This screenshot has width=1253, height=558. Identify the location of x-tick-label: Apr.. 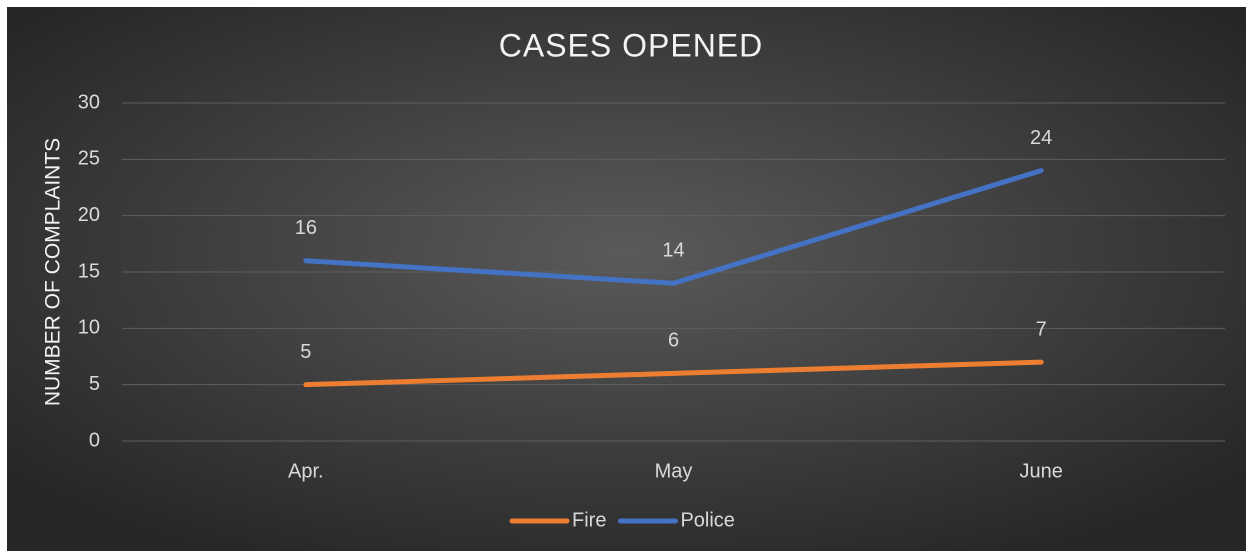
(306, 471).